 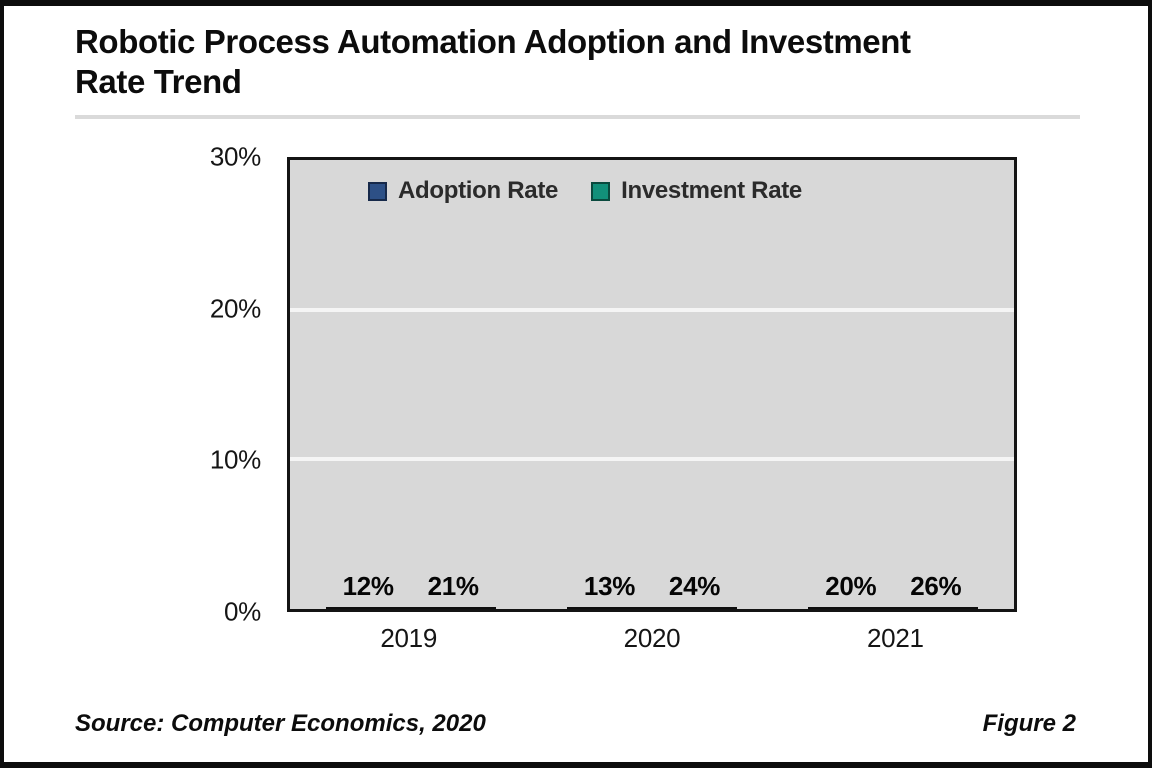 I want to click on bar-investment-rate-2021: 26%, so click(x=936, y=590).